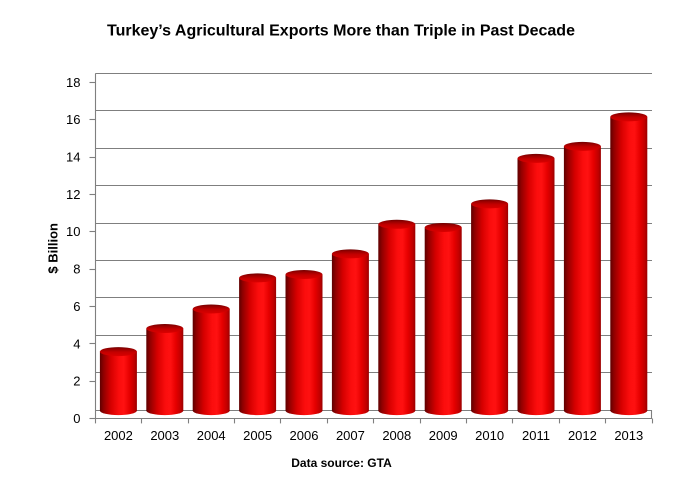 Image resolution: width=700 pixels, height=500 pixels. What do you see at coordinates (73, 82) in the screenshot?
I see `svg-text: 18` at bounding box center [73, 82].